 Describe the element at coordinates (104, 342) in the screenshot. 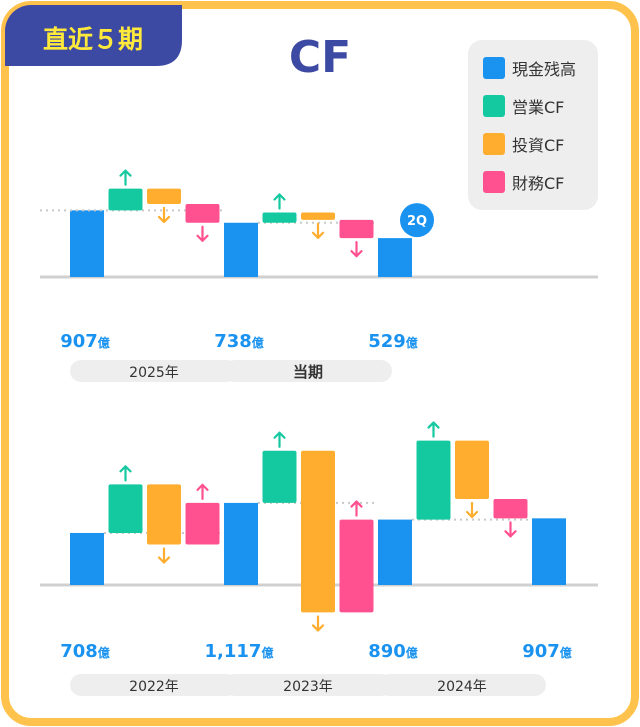

I see `c1-cash-value-unit-0: 億` at that location.